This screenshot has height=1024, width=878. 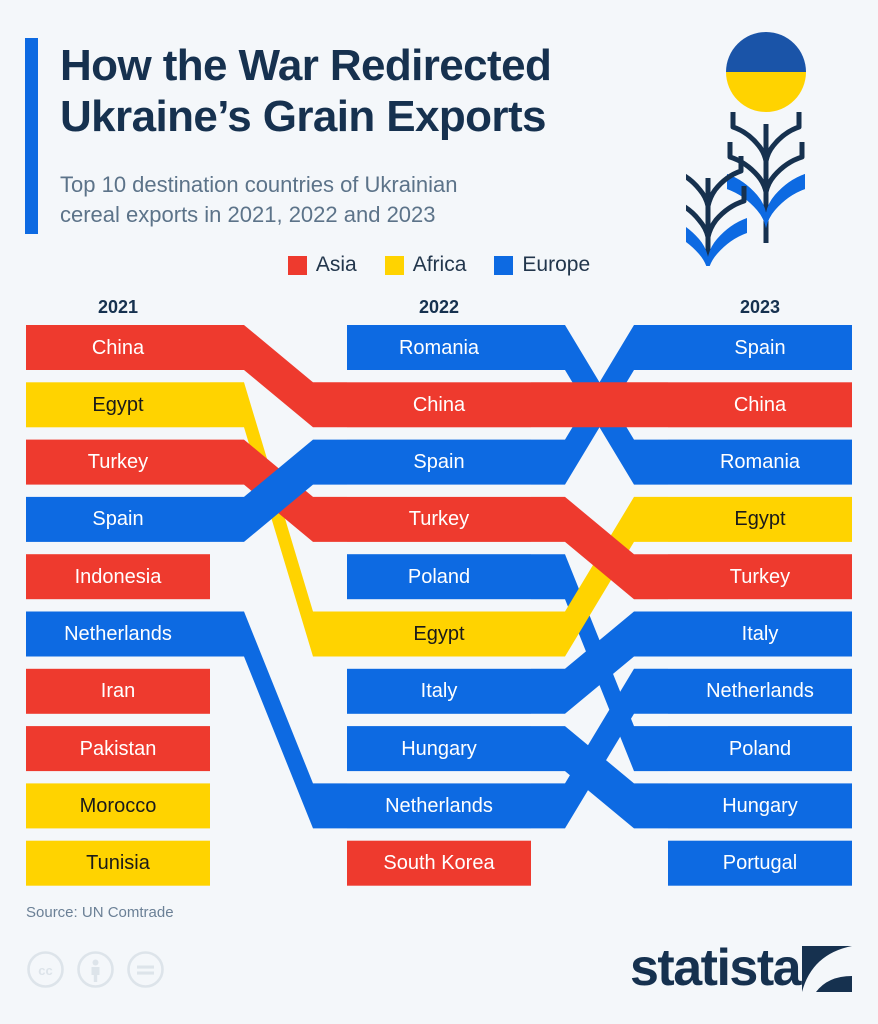 I want to click on legend-label-europe: Europe, so click(x=556, y=264).